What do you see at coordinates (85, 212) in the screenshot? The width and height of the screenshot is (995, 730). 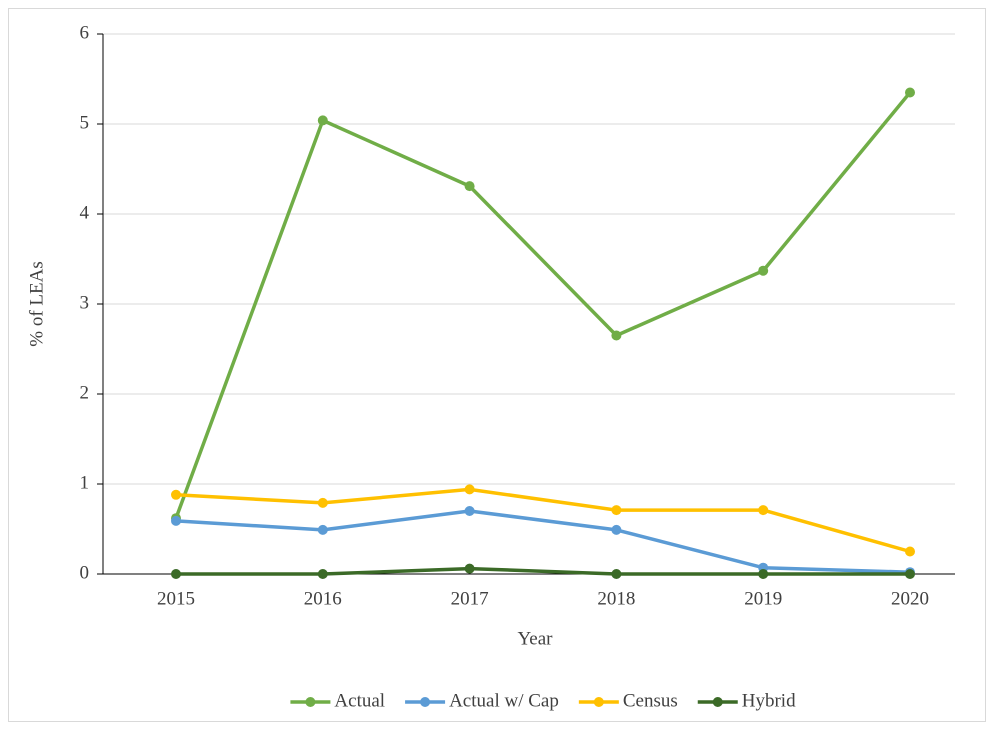 I see `y-tick-label: 4` at bounding box center [85, 212].